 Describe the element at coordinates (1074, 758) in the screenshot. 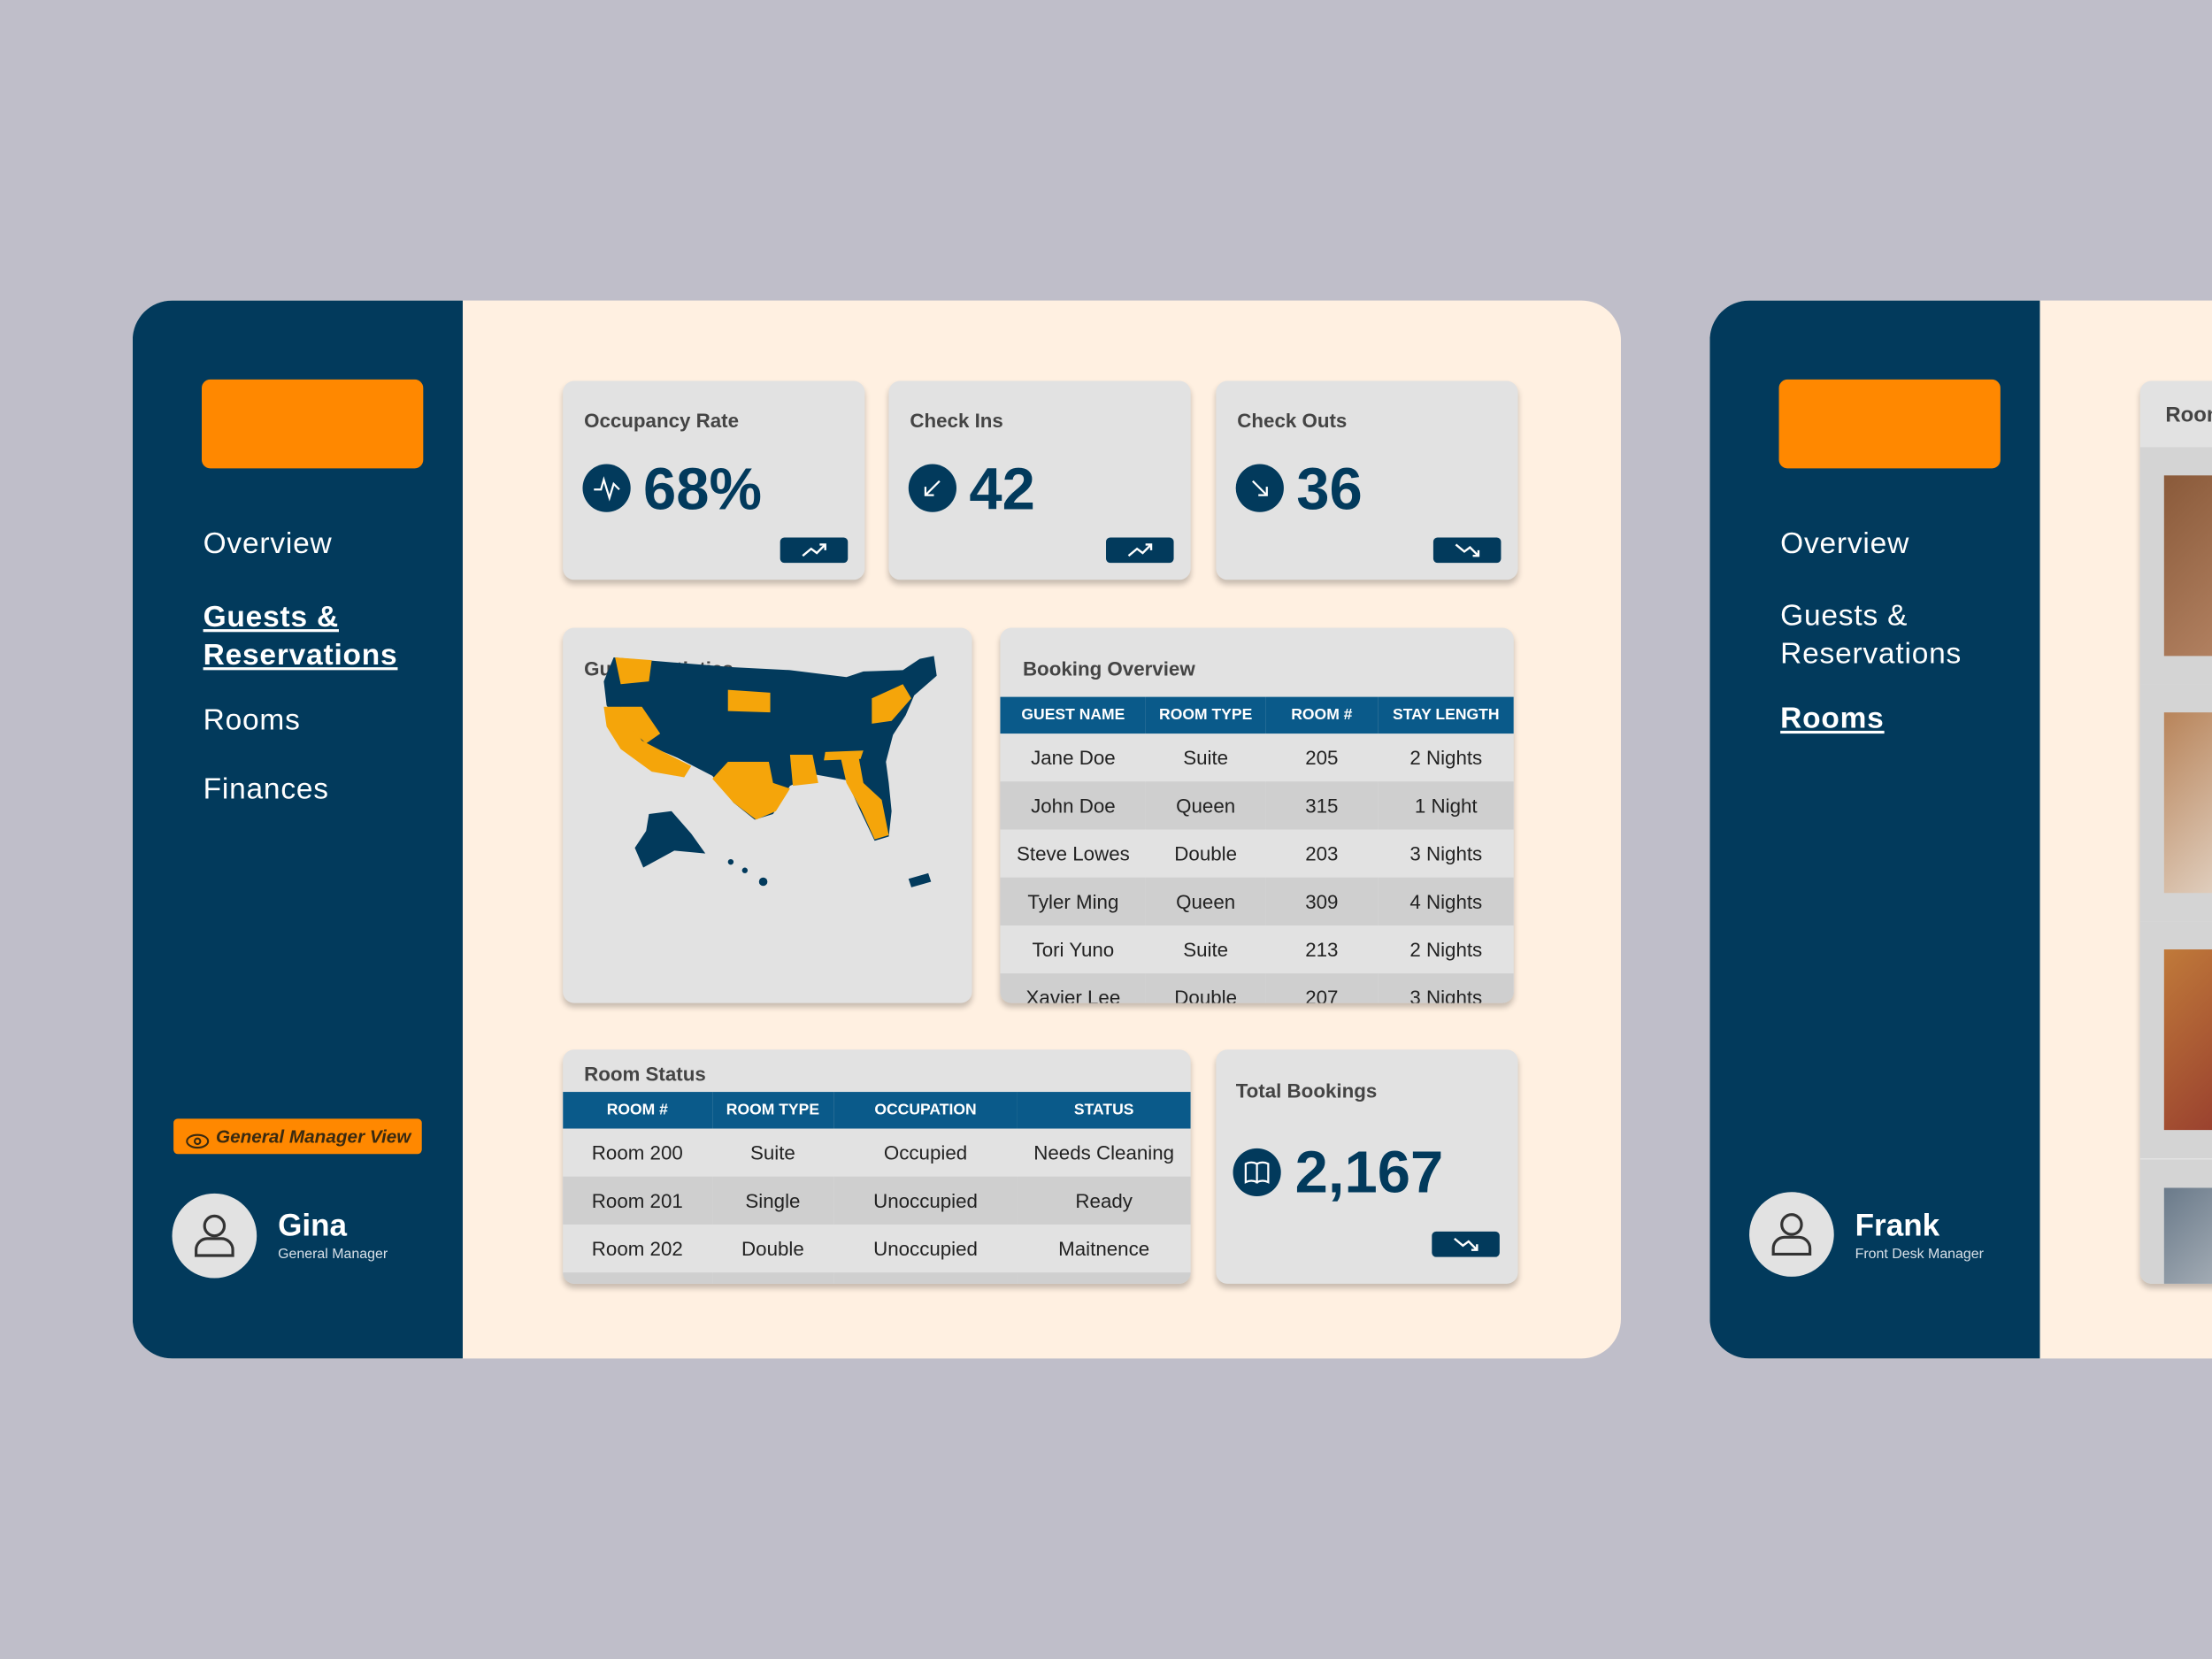

I see `table-cell: Jane Doe` at that location.